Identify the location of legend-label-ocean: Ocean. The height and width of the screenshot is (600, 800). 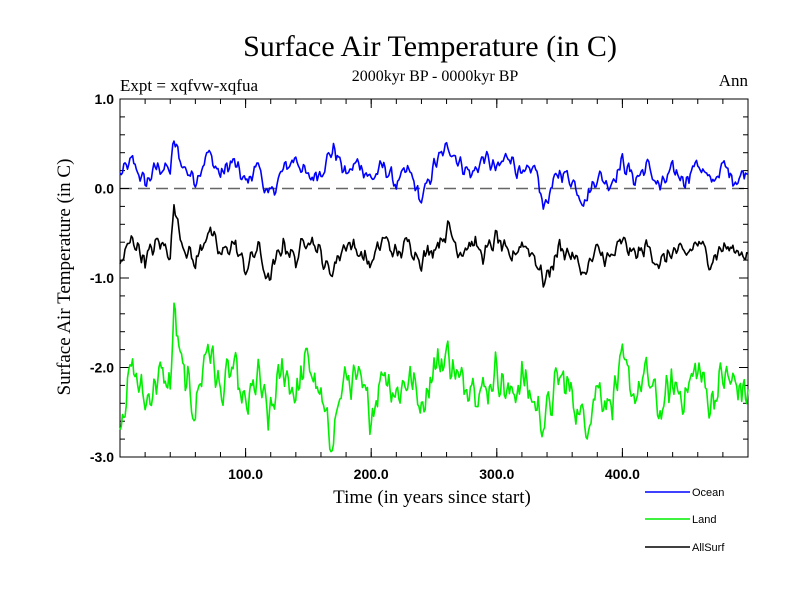
(708, 493).